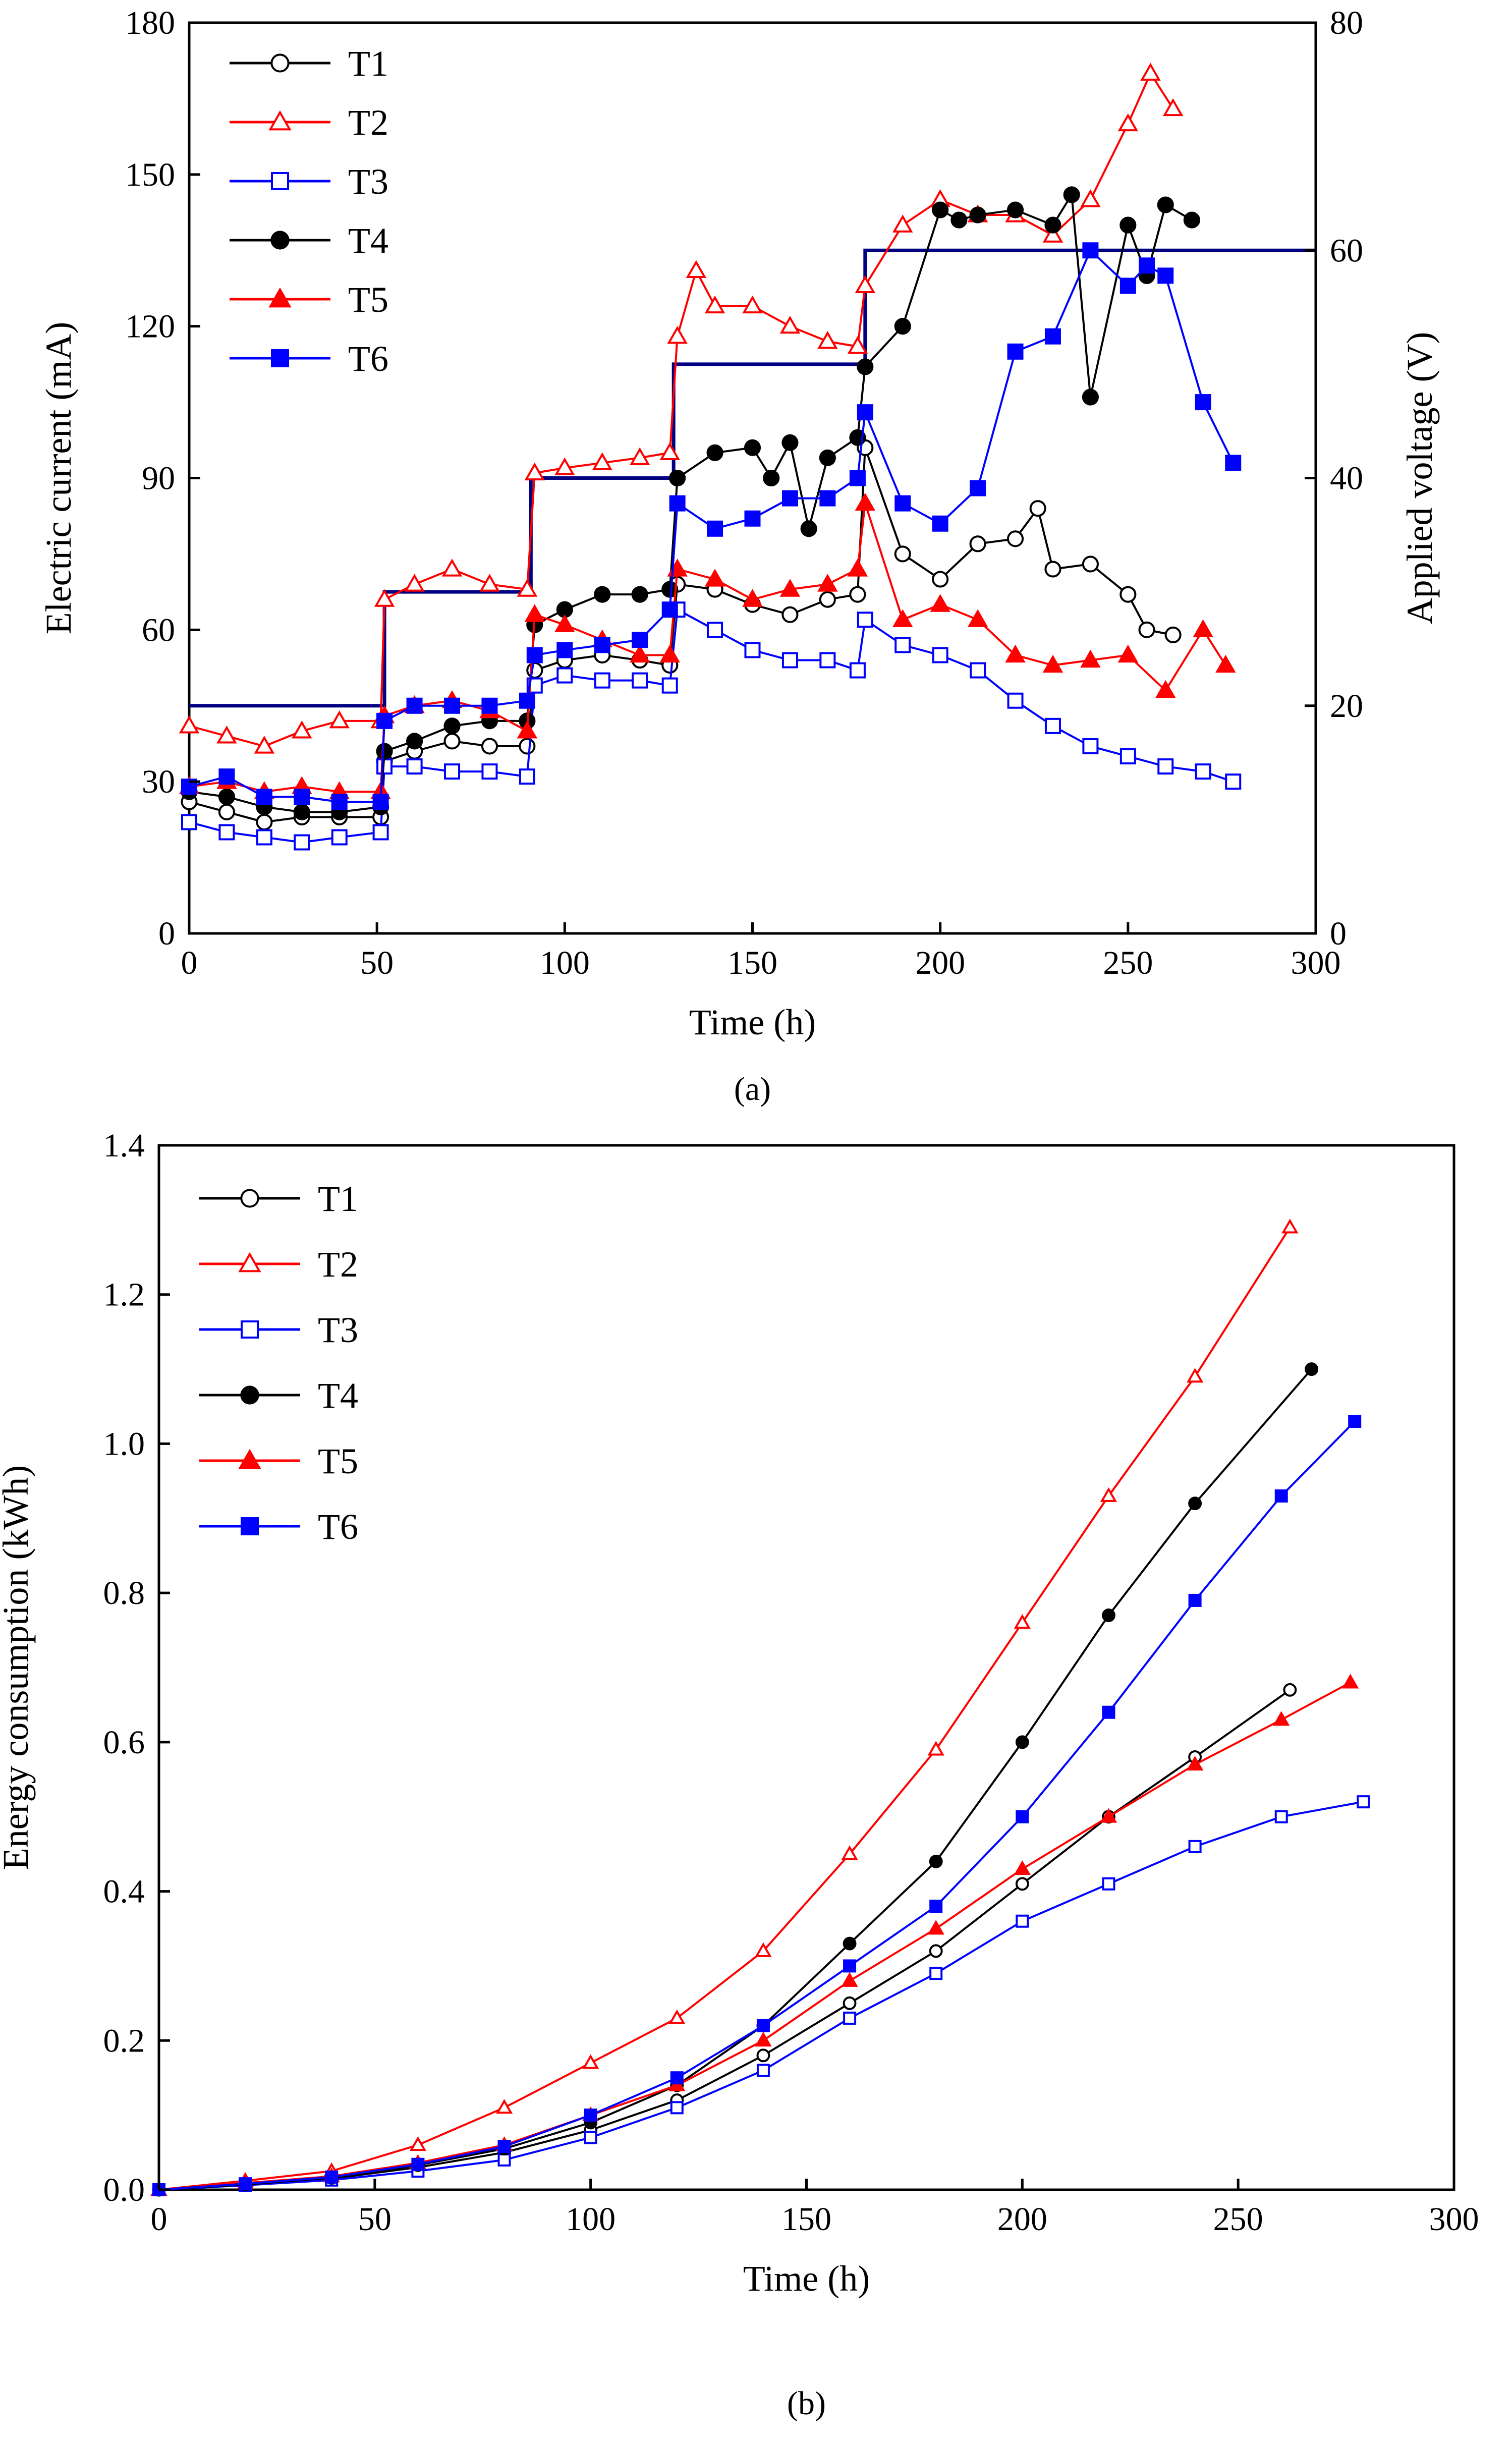 The width and height of the screenshot is (1512, 2440). What do you see at coordinates (368, 181) in the screenshot?
I see `chart-a-legend-label: T3` at bounding box center [368, 181].